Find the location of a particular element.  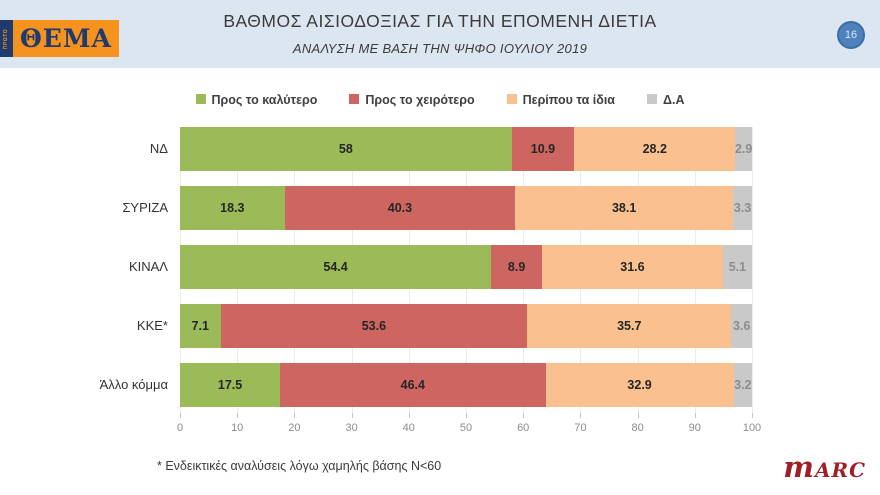

axis-tick-label: 80 is located at coordinates (637, 428).